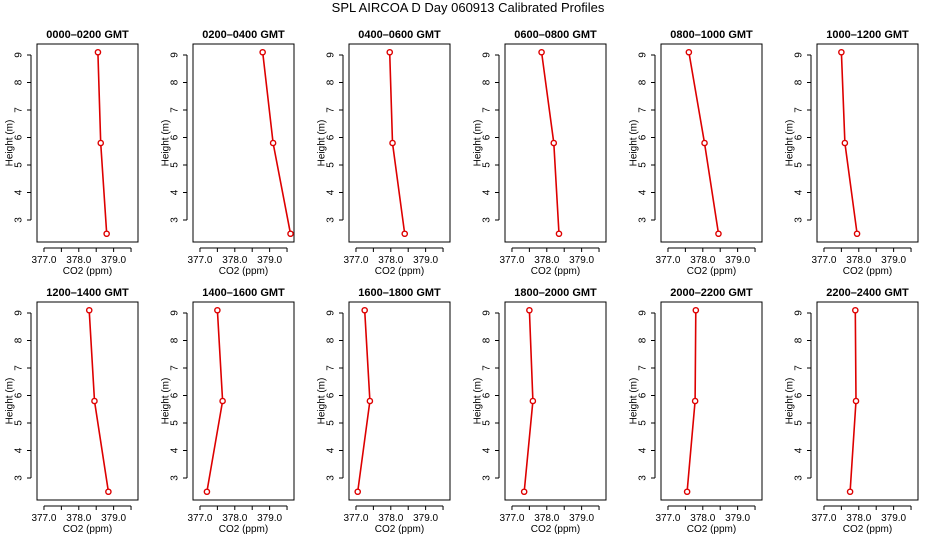 The height and width of the screenshot is (540, 936). What do you see at coordinates (276, 143) in the screenshot?
I see `series-line` at bounding box center [276, 143].